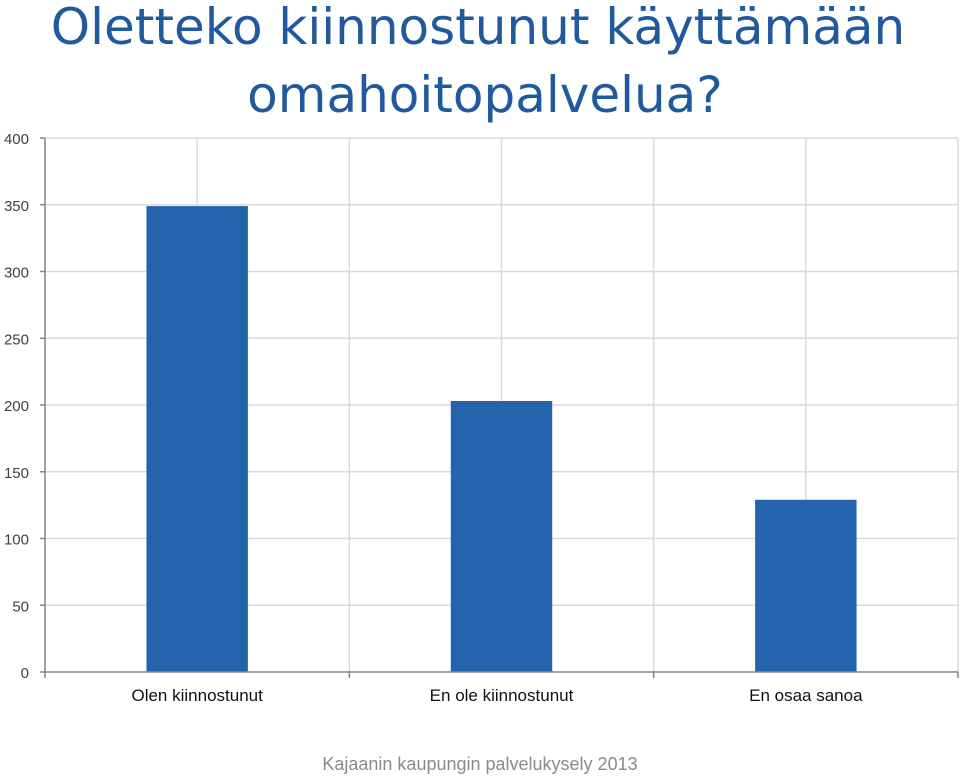  What do you see at coordinates (806, 695) in the screenshot?
I see `x-category-label: En osaa sanoa` at bounding box center [806, 695].